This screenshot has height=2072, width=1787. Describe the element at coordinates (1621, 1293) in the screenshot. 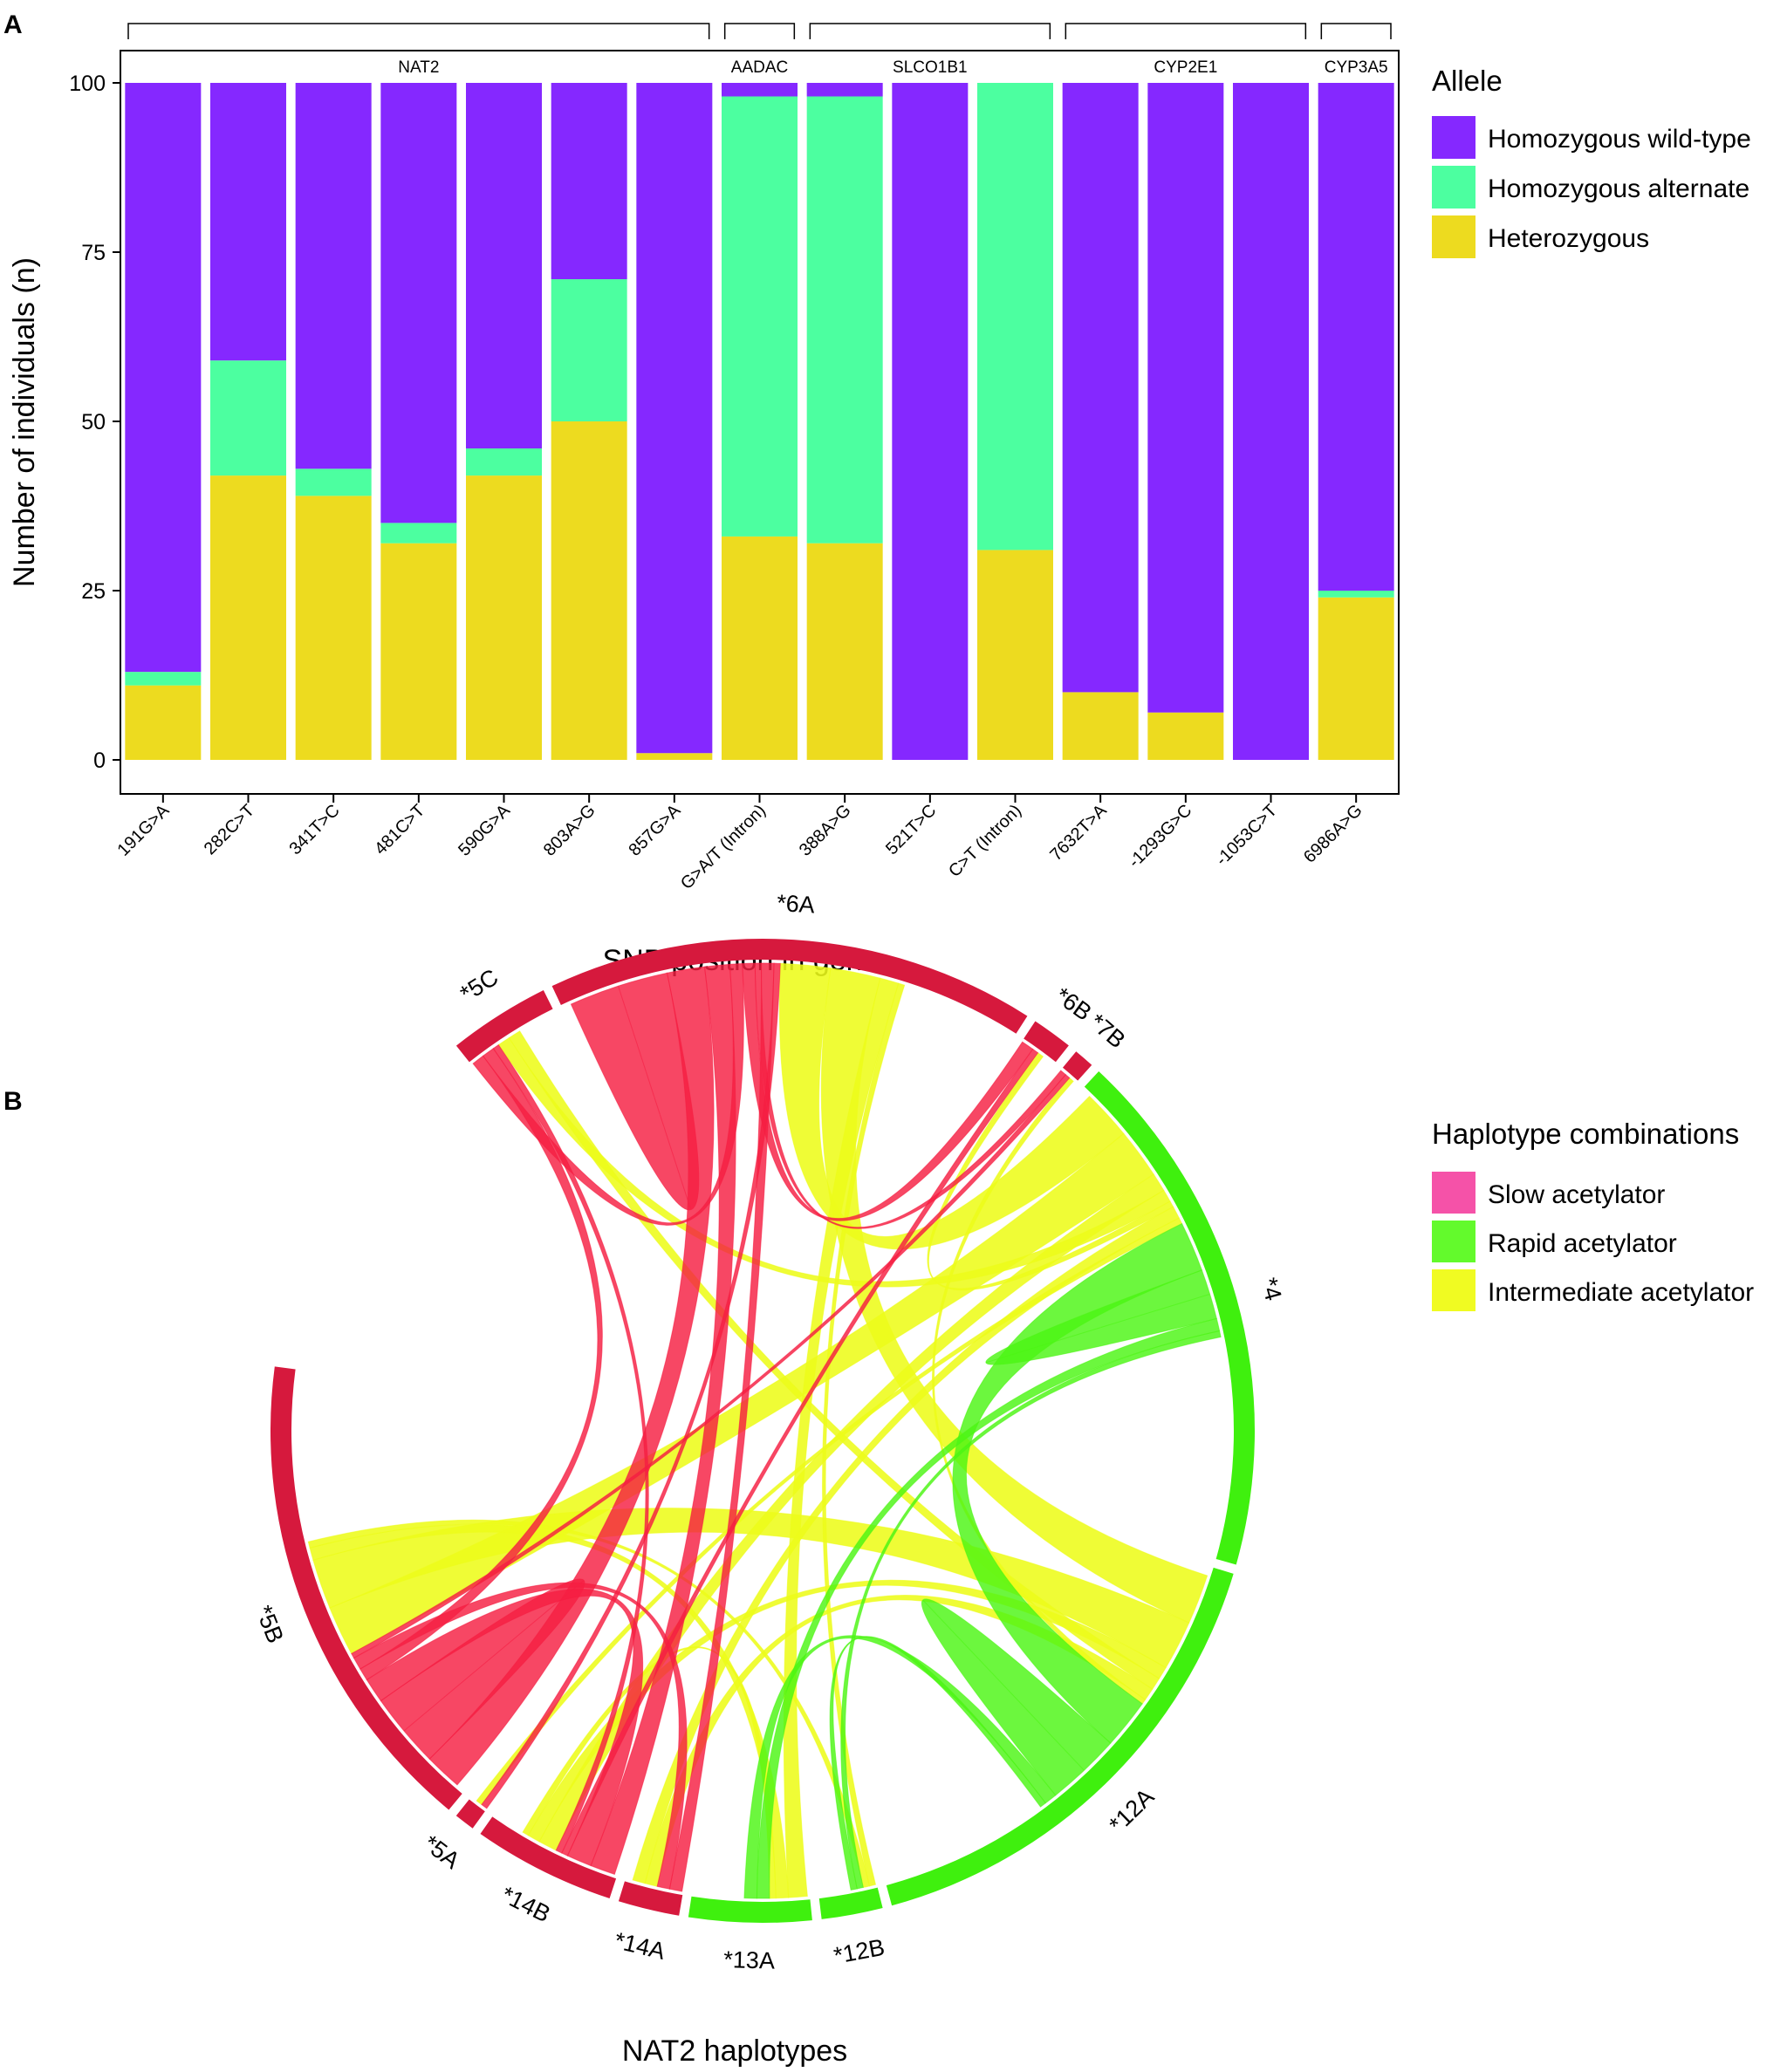

I see `legend-label: Intermediate acetylator` at that location.